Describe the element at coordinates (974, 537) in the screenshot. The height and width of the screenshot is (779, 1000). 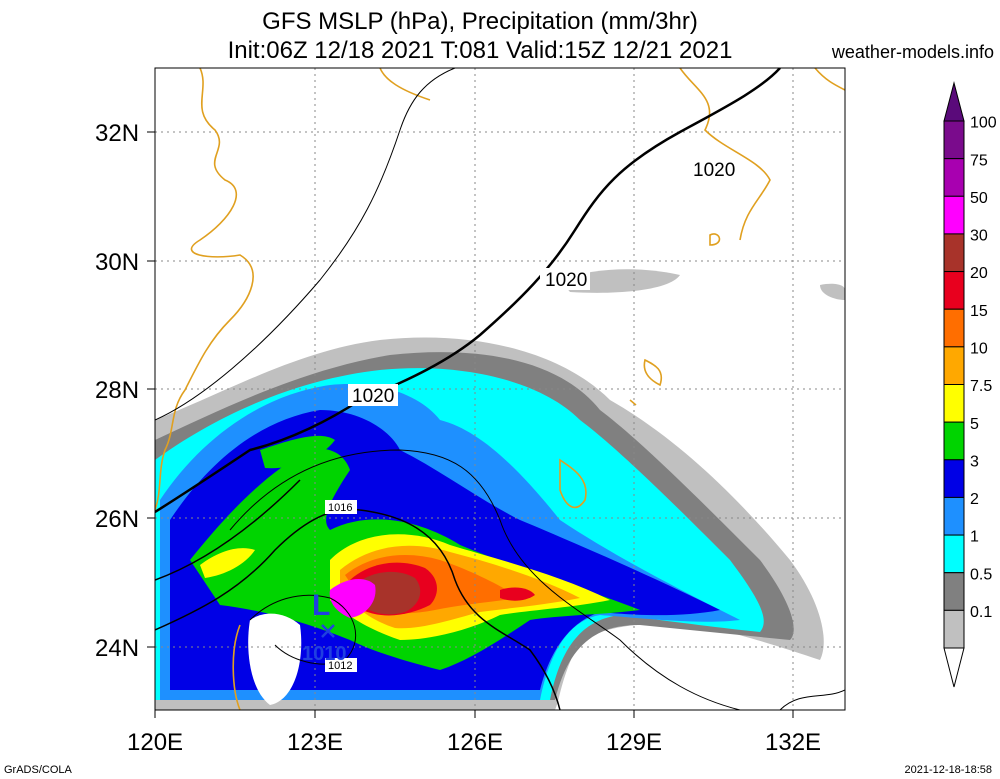
I see `colorbar-label: 1` at that location.